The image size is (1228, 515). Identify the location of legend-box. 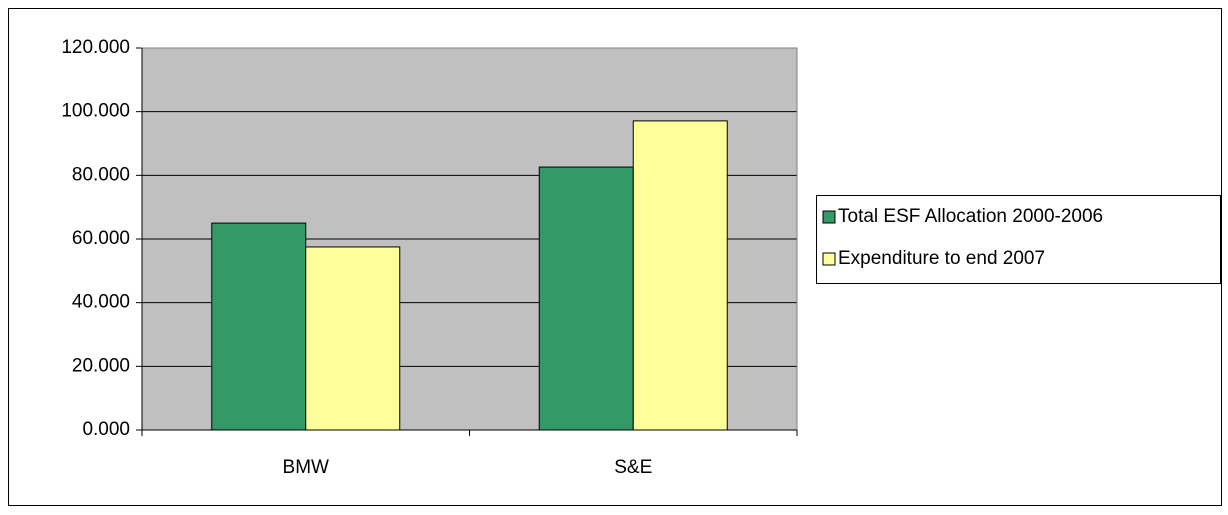
(1018, 239).